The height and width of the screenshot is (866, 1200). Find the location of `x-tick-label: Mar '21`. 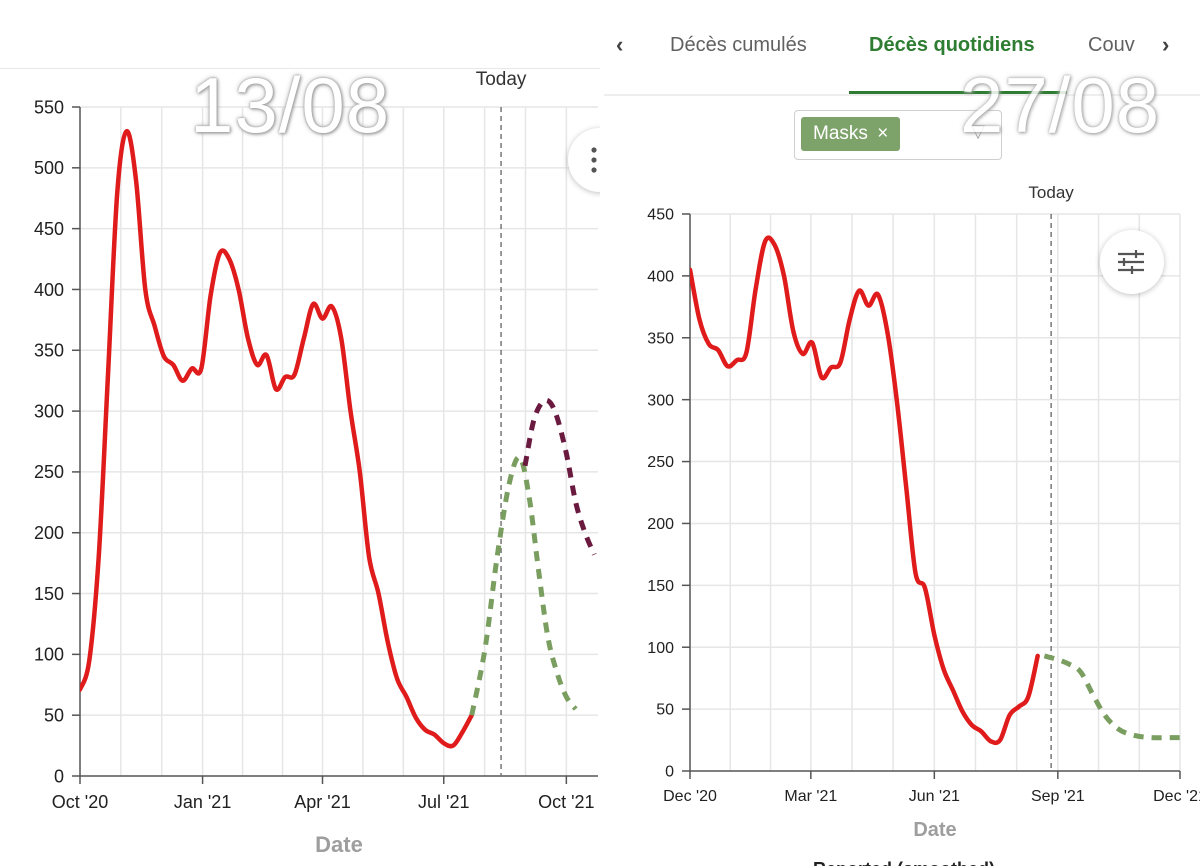

x-tick-label: Mar '21 is located at coordinates (810, 796).